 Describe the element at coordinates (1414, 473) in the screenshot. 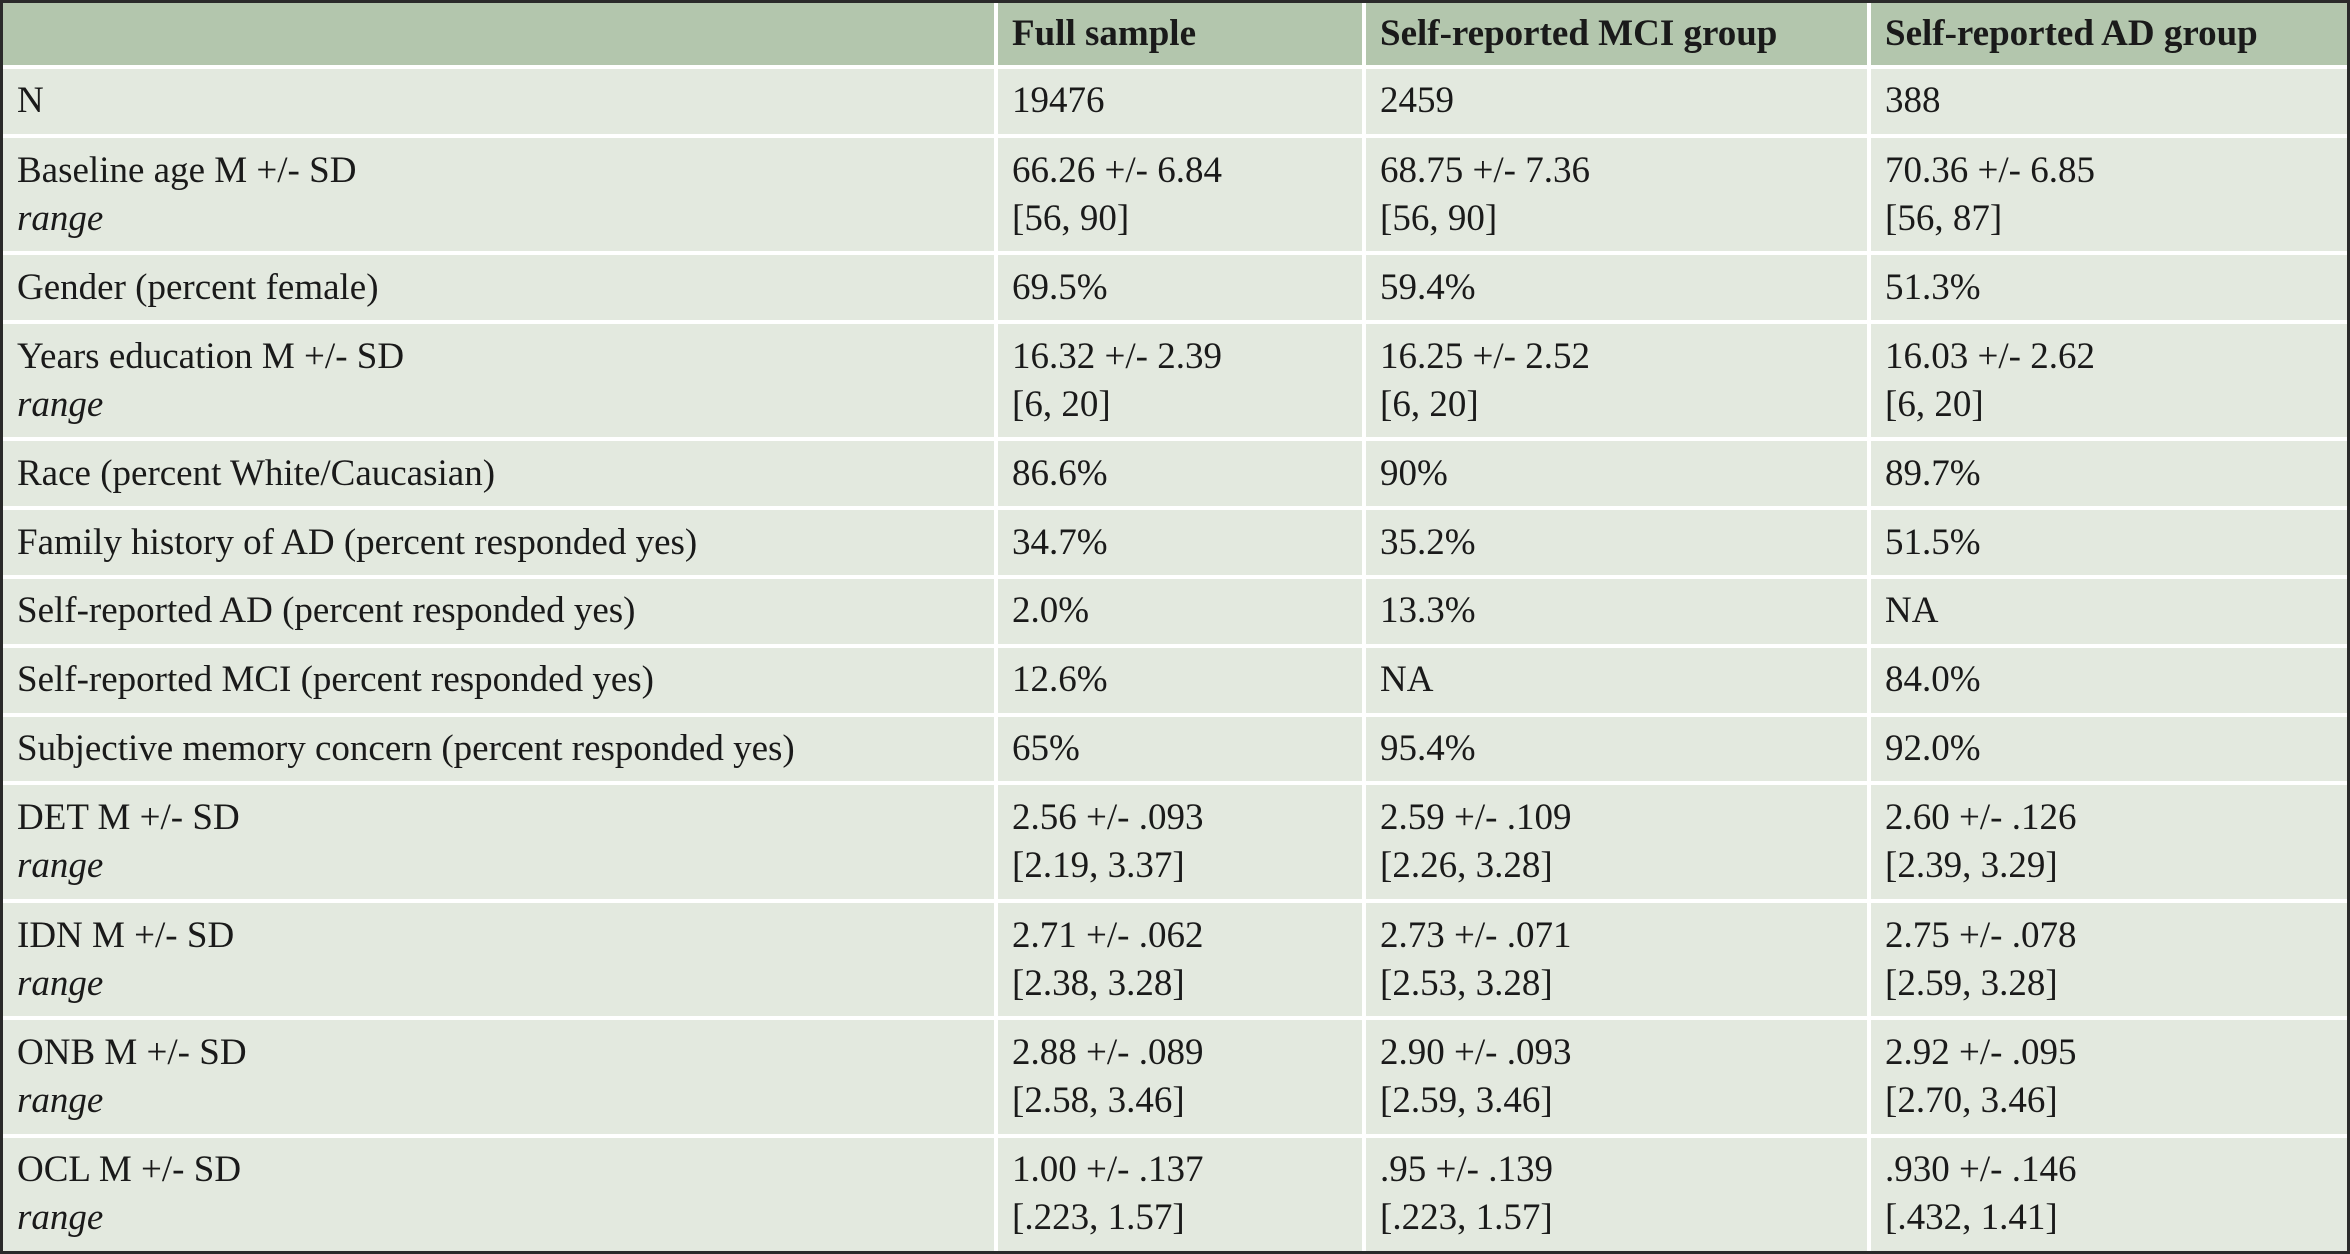

I see `cell-value: 90%` at that location.